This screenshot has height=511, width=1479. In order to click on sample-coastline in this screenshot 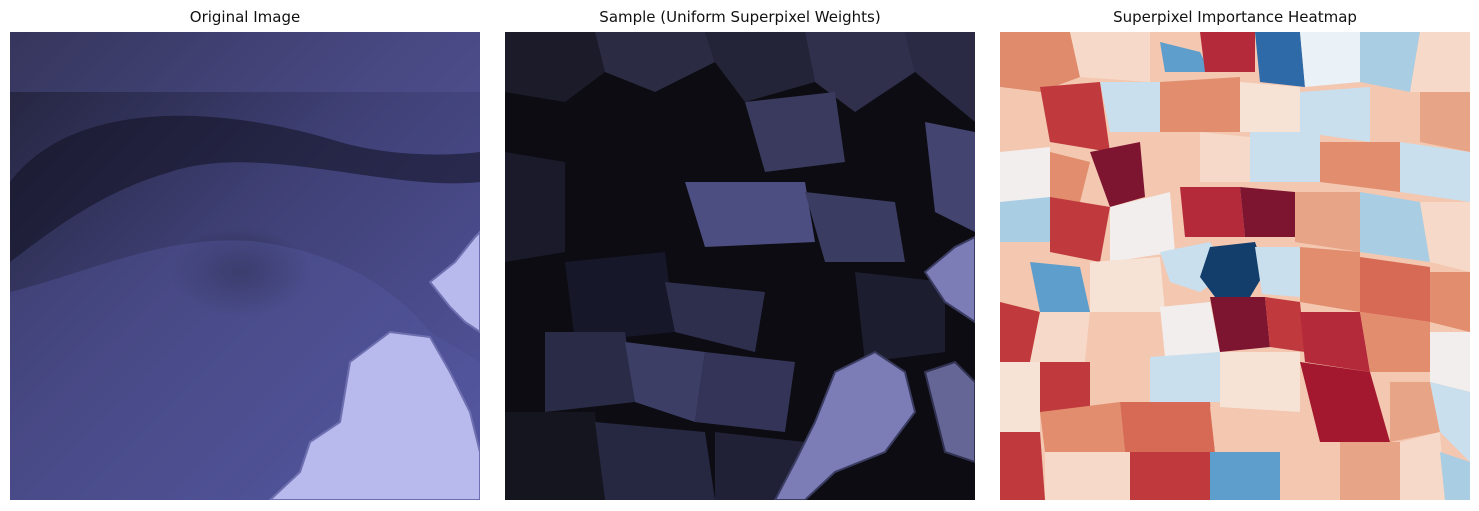, I will do `click(874, 367)`.